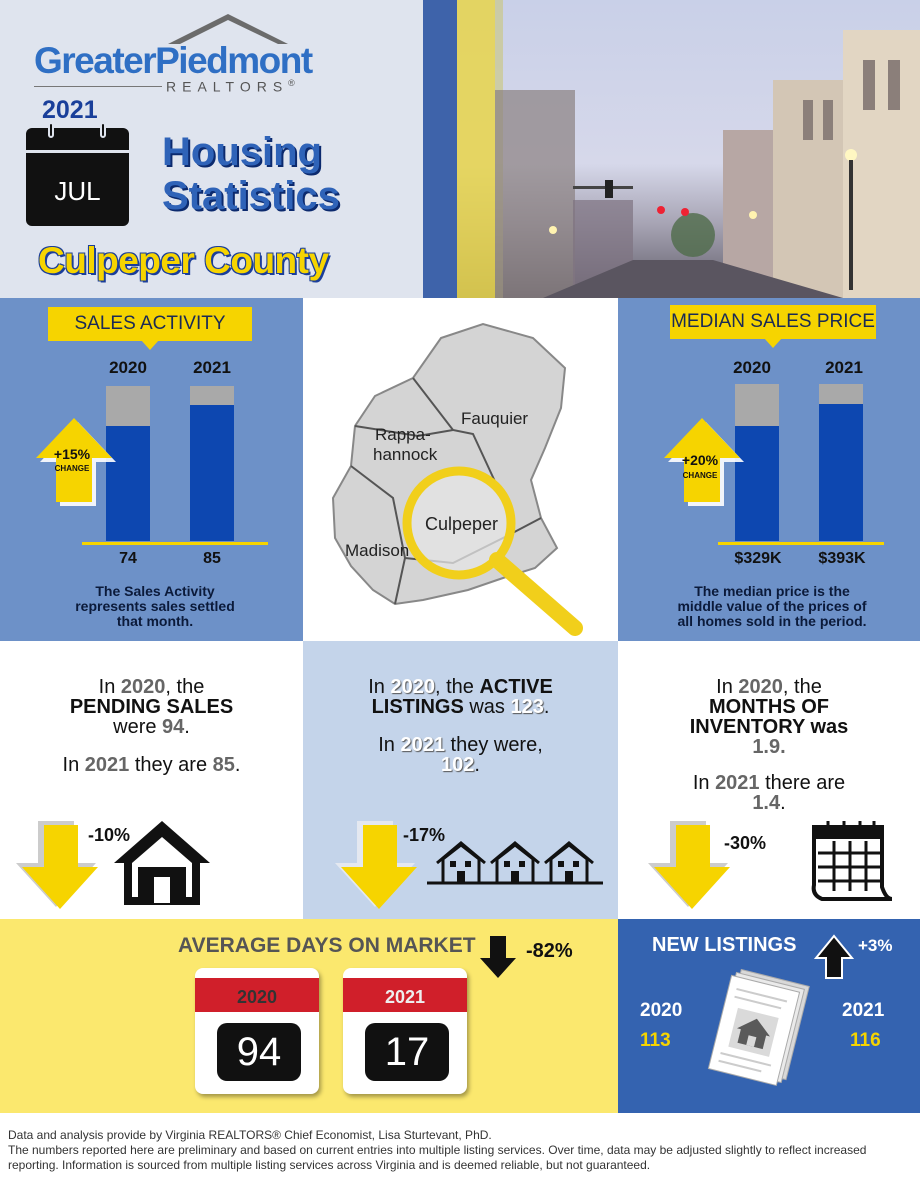  Describe the element at coordinates (515, 863) in the screenshot. I see `houses-icon` at that location.